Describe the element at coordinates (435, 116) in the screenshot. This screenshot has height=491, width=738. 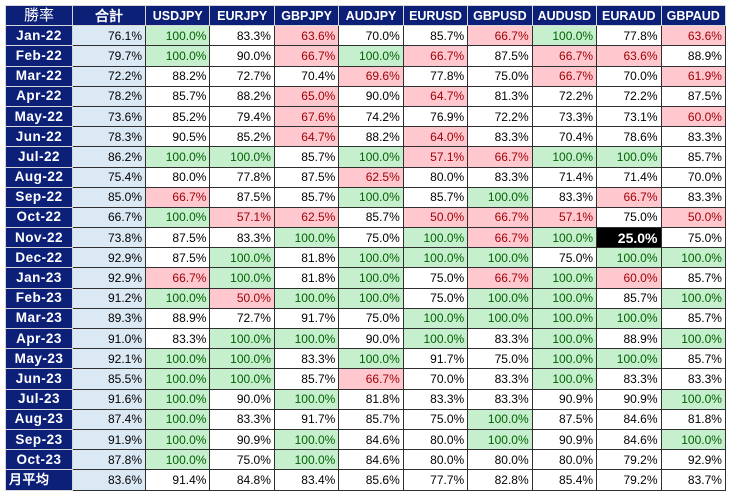
I see `rate-cell: 76.9%` at that location.